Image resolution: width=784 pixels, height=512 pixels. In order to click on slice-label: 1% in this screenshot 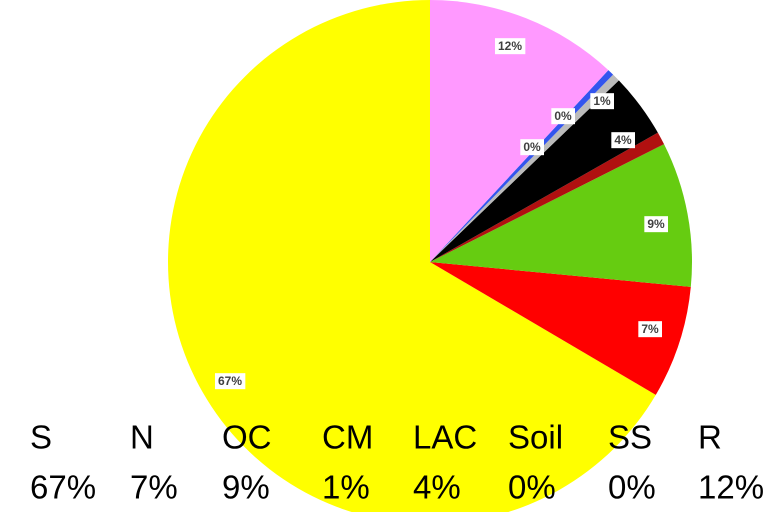, I will do `click(602, 101)`.